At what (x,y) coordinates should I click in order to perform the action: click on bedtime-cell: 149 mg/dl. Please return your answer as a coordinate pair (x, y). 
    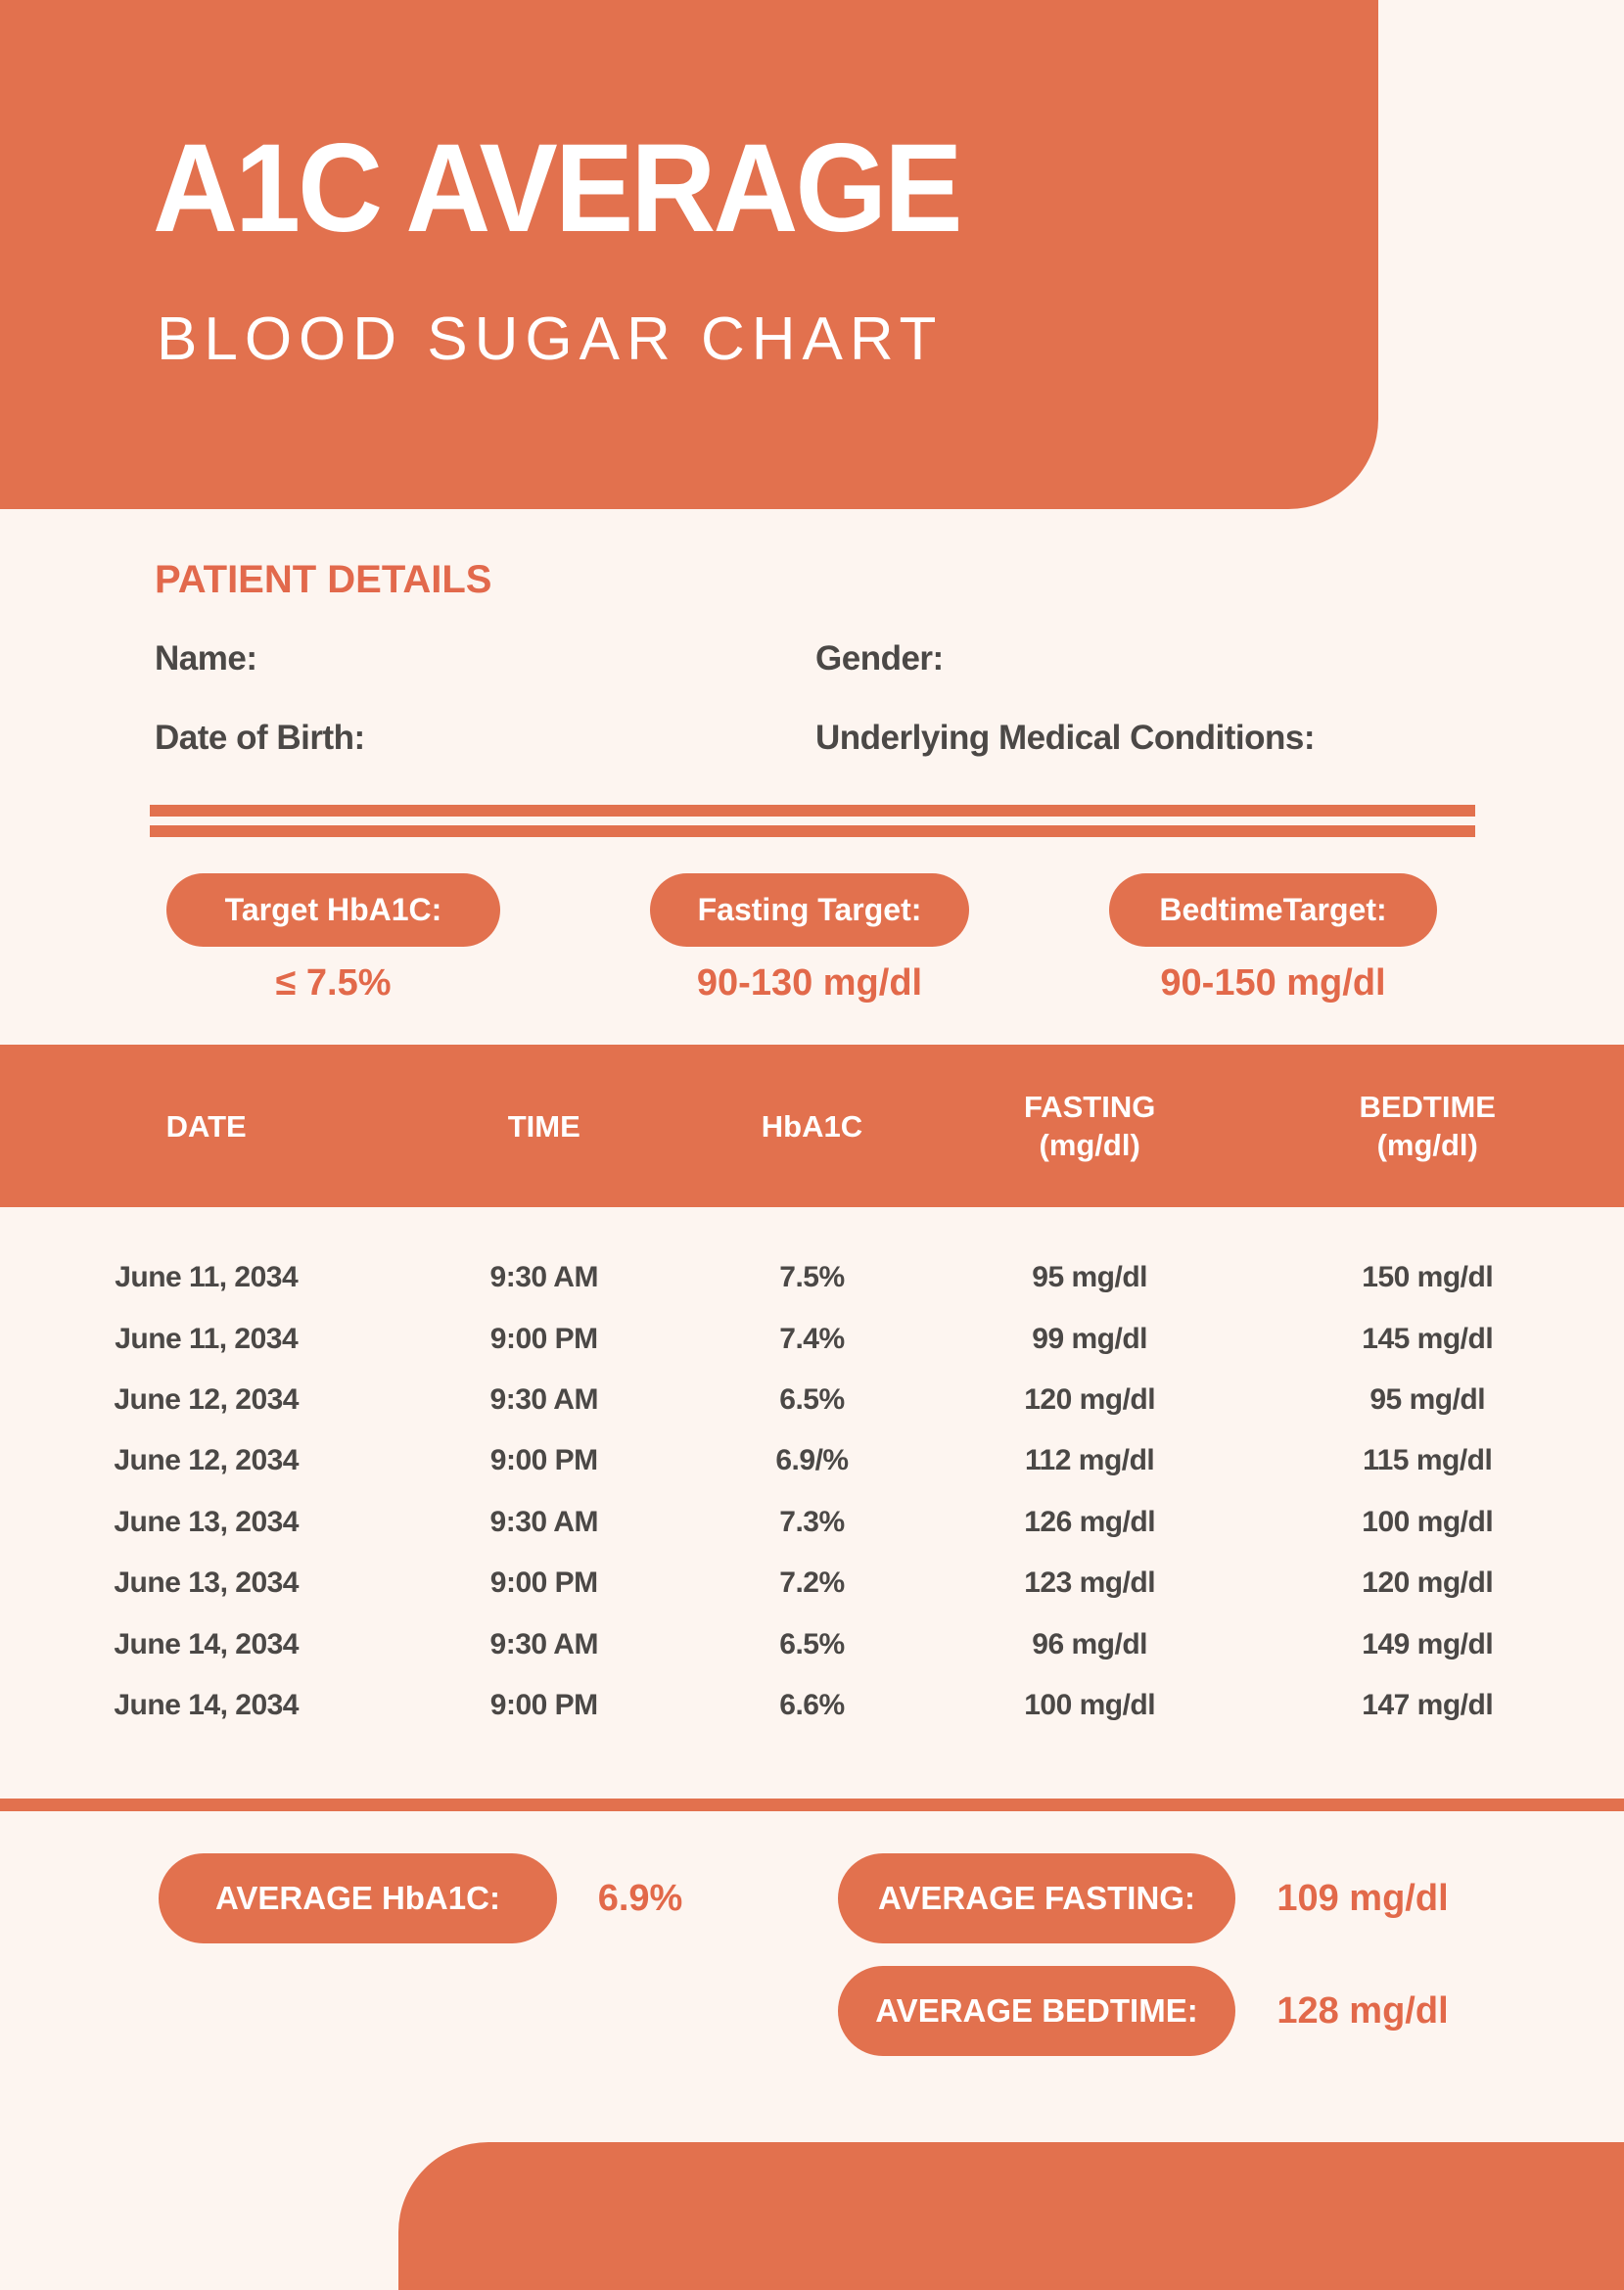
    Looking at the image, I should click on (1428, 1643).